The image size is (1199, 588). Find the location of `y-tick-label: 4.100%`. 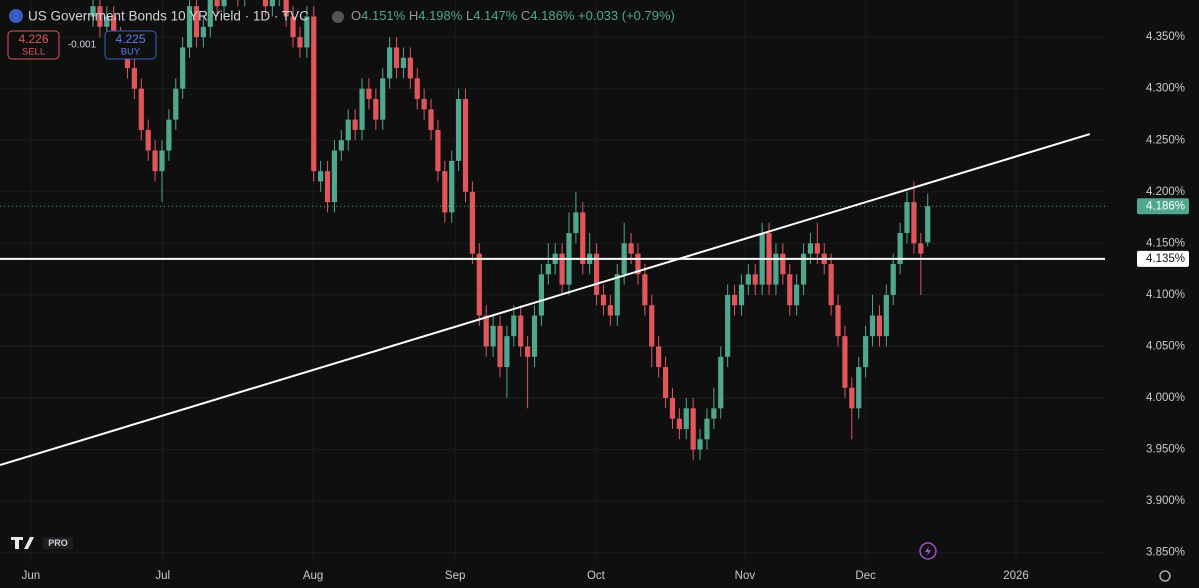

y-tick-label: 4.100% is located at coordinates (1165, 295).